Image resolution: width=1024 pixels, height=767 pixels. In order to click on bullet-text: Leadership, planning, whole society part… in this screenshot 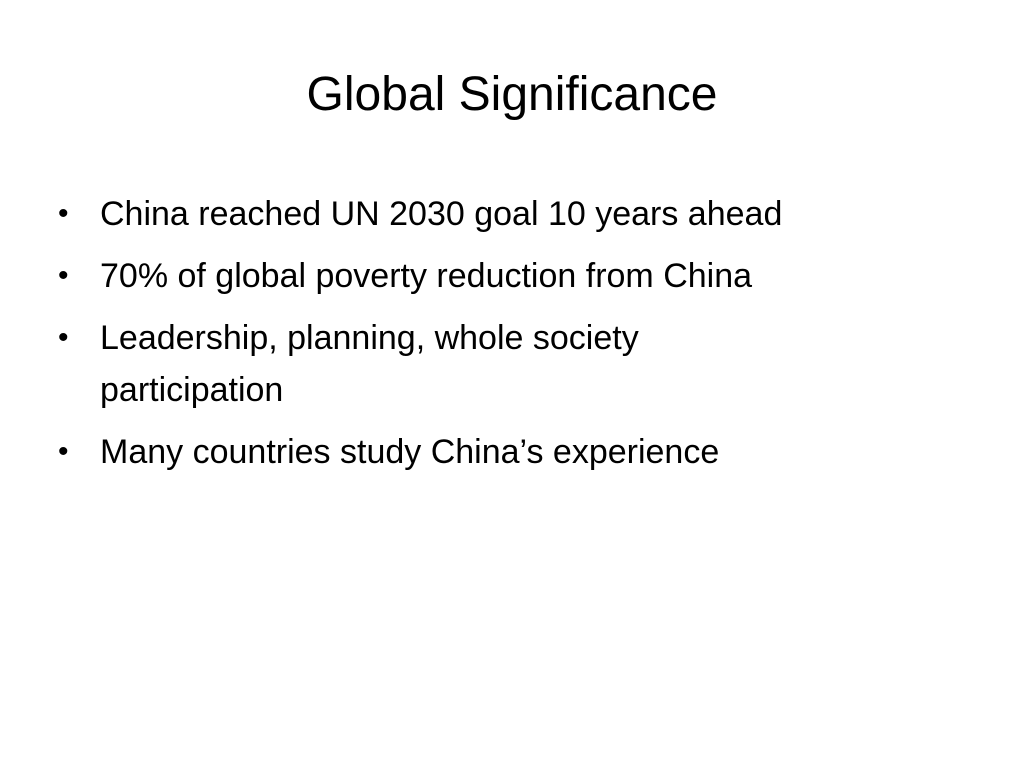, I will do `click(369, 364)`.